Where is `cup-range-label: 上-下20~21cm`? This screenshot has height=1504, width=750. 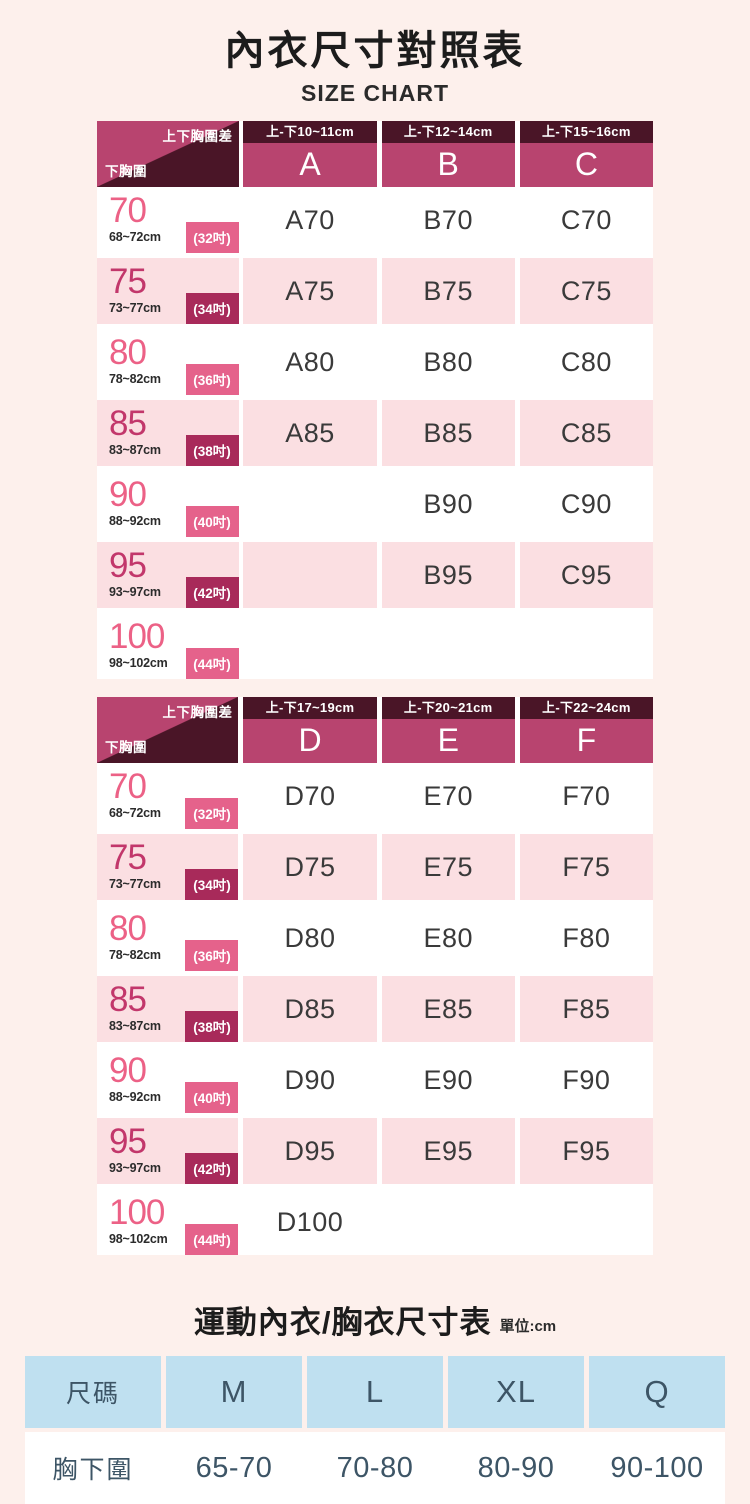 cup-range-label: 上-下20~21cm is located at coordinates (448, 708).